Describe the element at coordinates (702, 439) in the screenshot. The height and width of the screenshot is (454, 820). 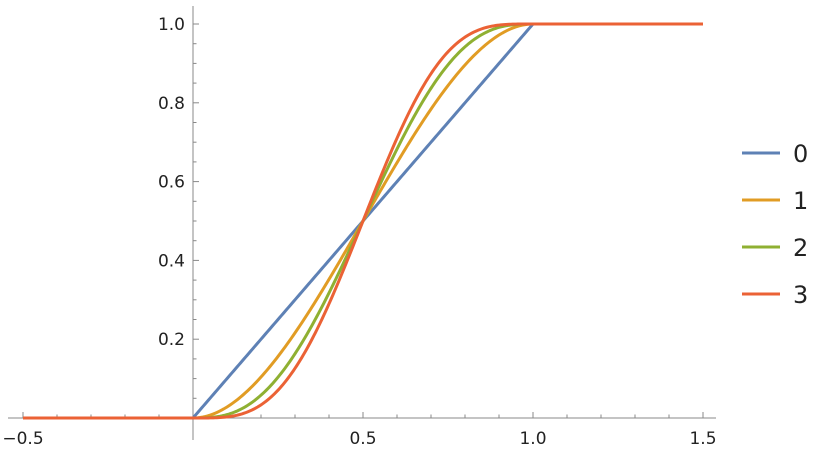
I see `x-tick-label: 1.5` at that location.